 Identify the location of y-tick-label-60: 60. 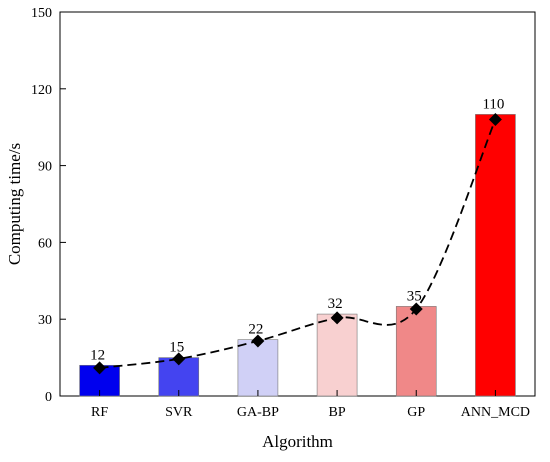
(45, 243).